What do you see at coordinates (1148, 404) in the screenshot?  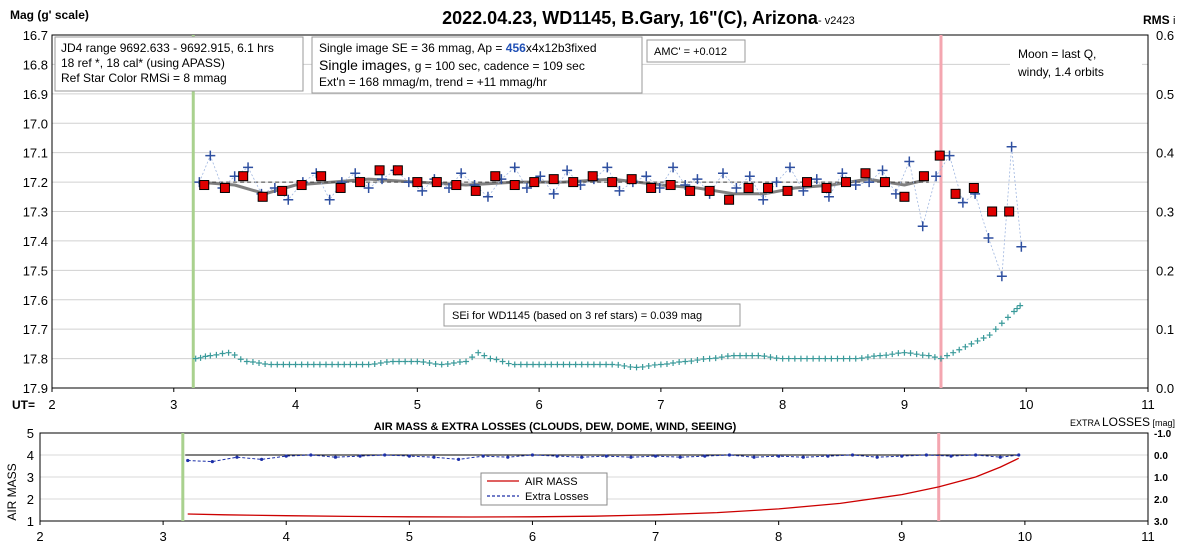 I see `top-x-tick-label: 11` at bounding box center [1148, 404].